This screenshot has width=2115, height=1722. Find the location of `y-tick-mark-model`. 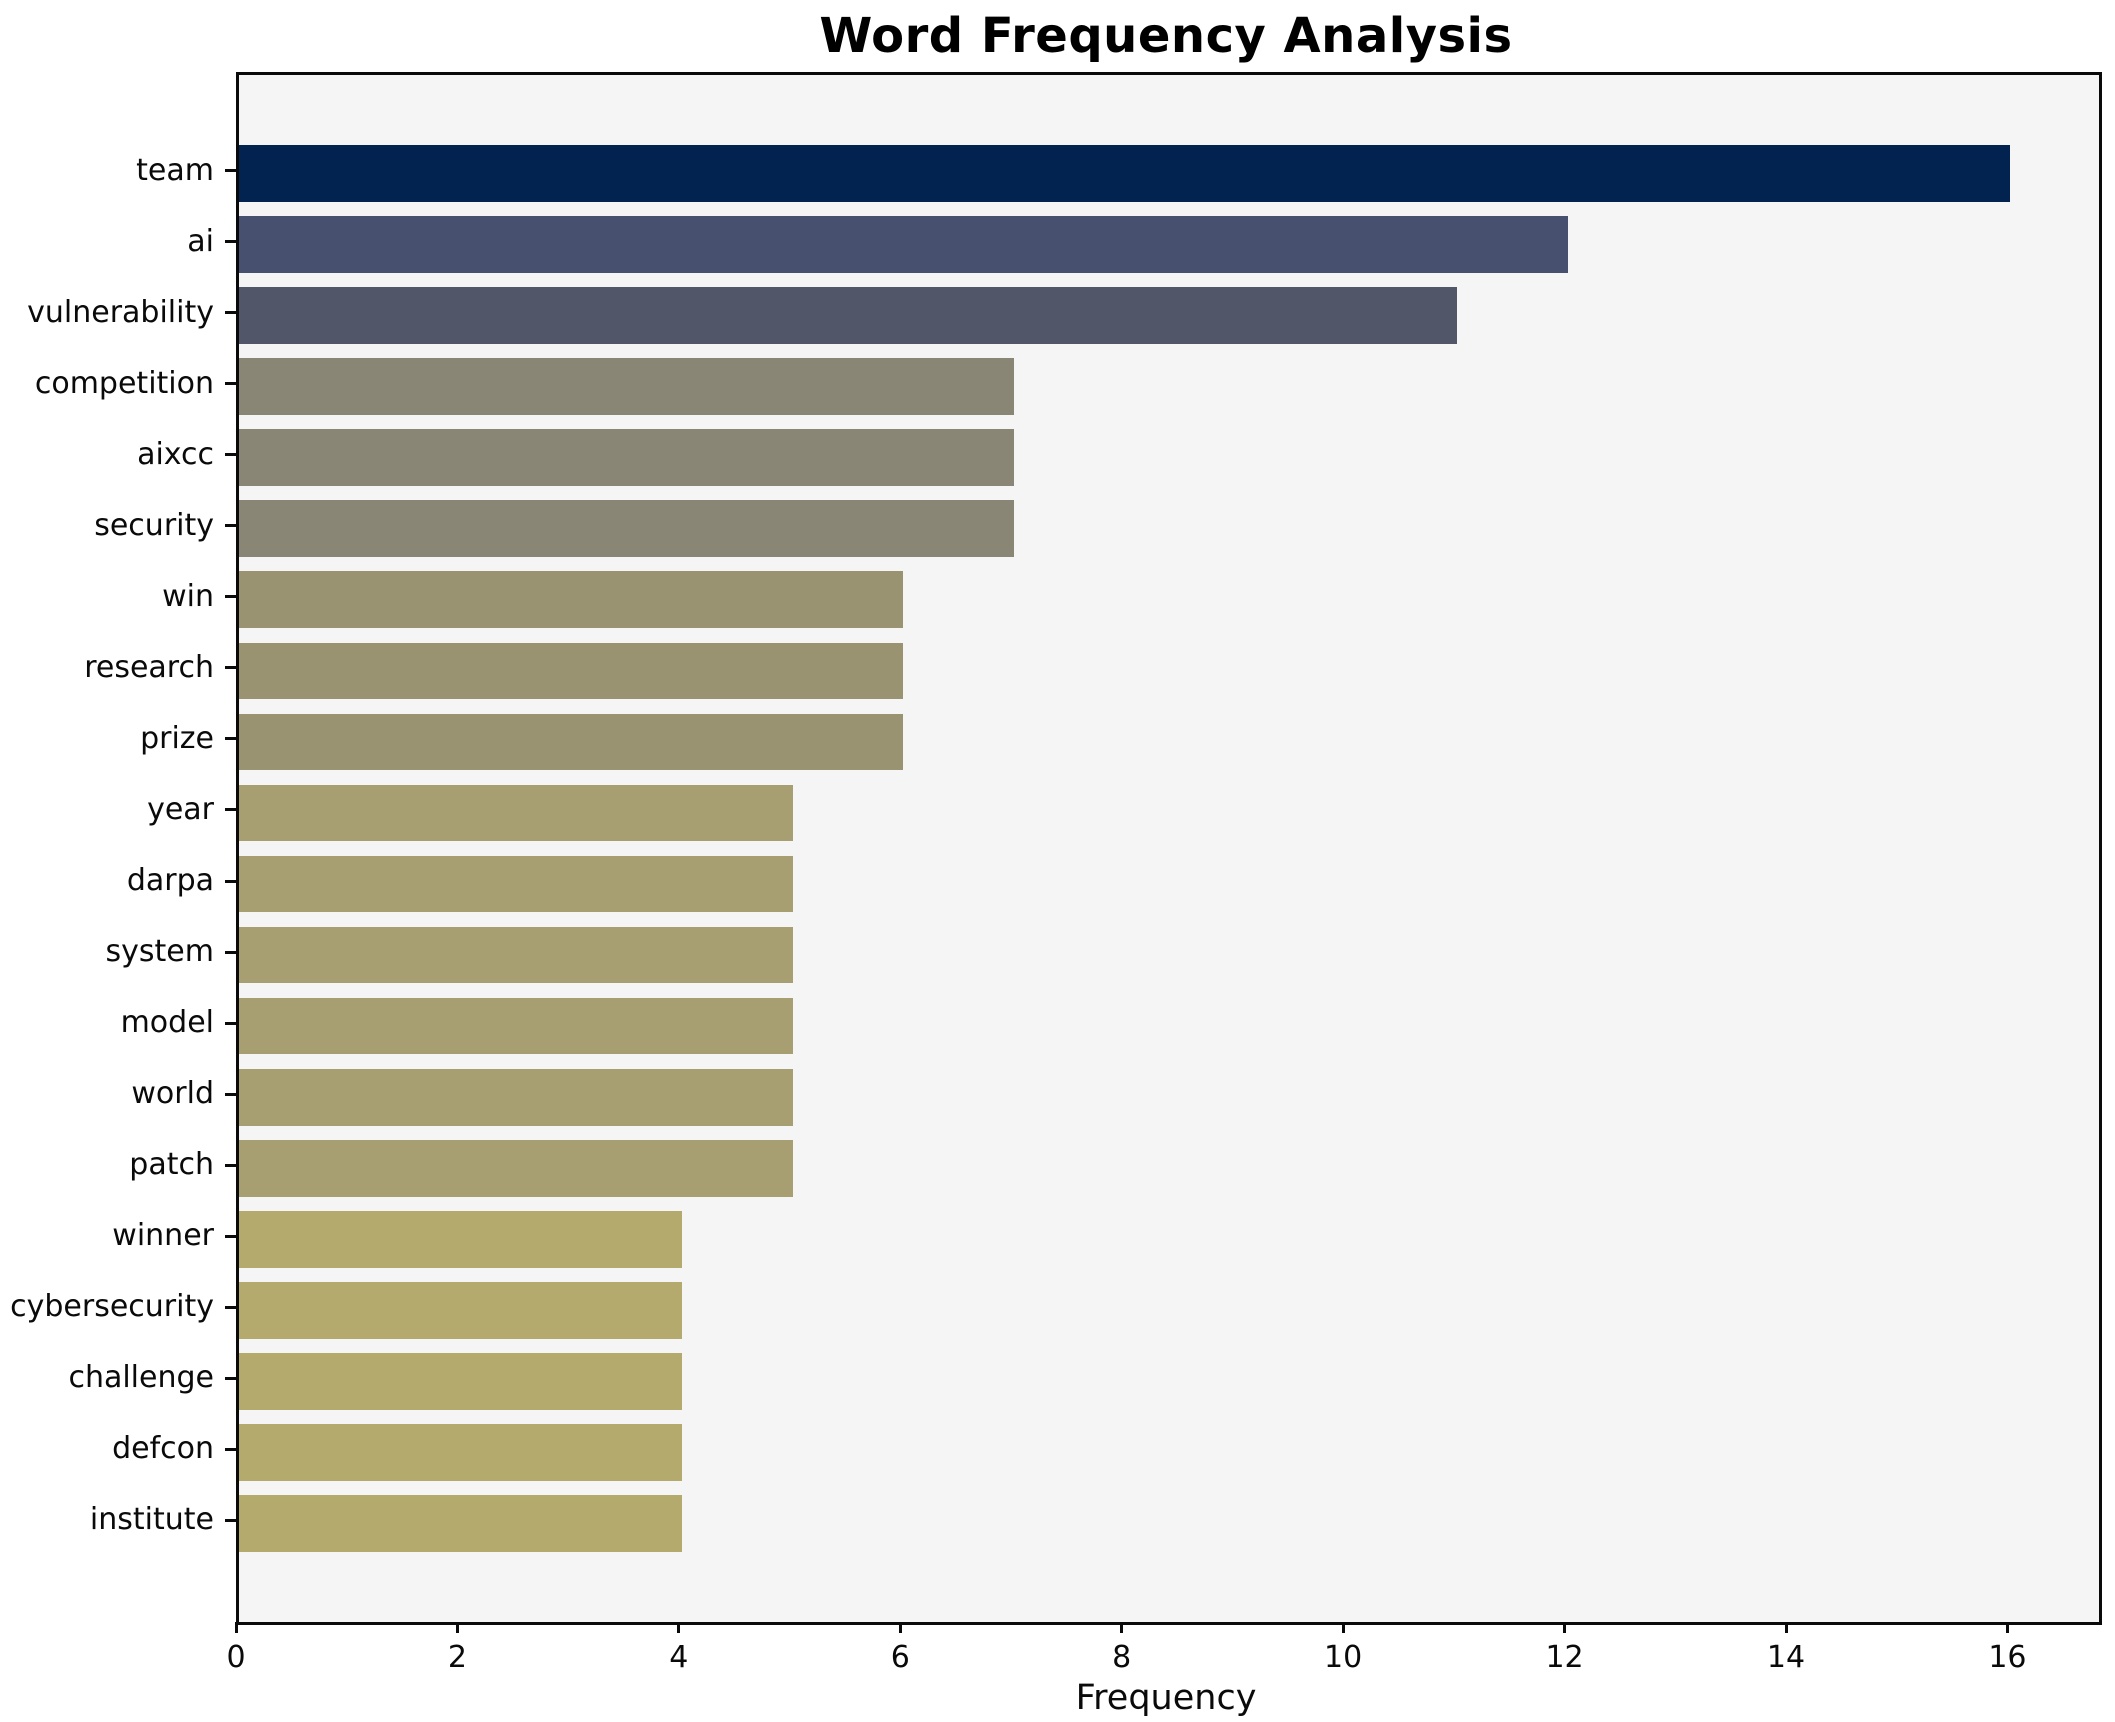

y-tick-mark-model is located at coordinates (230, 1023).